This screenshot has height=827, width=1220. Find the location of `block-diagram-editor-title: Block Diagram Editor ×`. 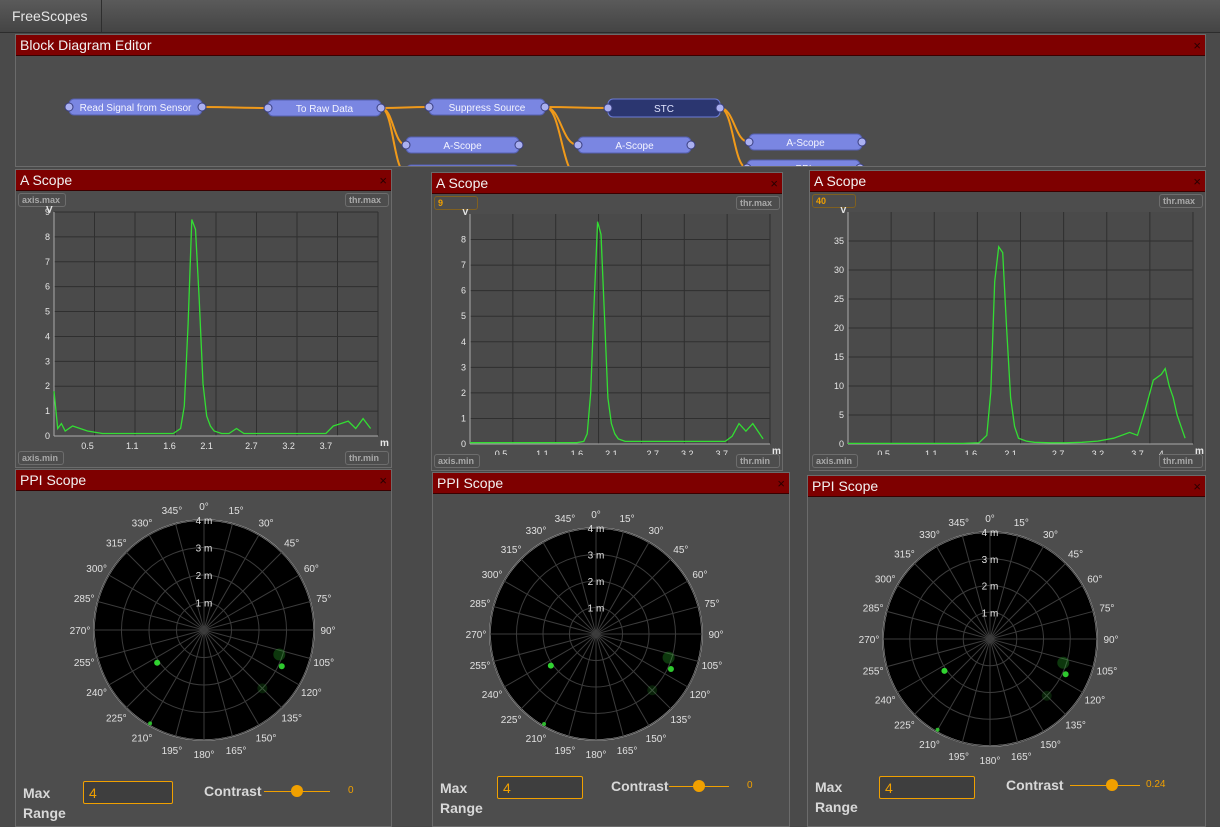

block-diagram-editor-title: Block Diagram Editor × is located at coordinates (610, 45).